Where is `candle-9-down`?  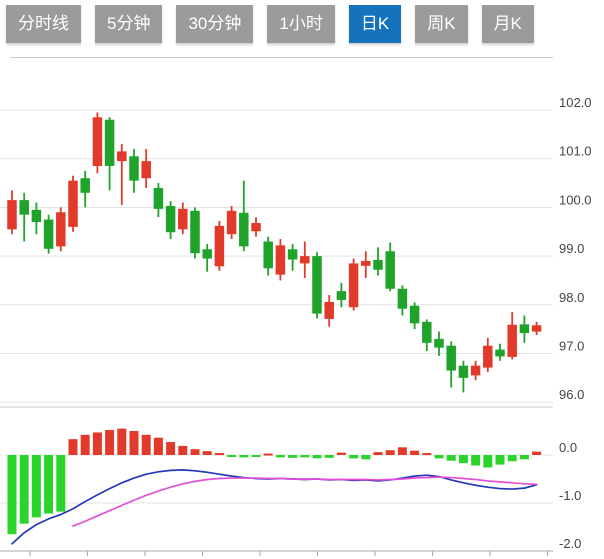 candle-9-down is located at coordinates (109, 154).